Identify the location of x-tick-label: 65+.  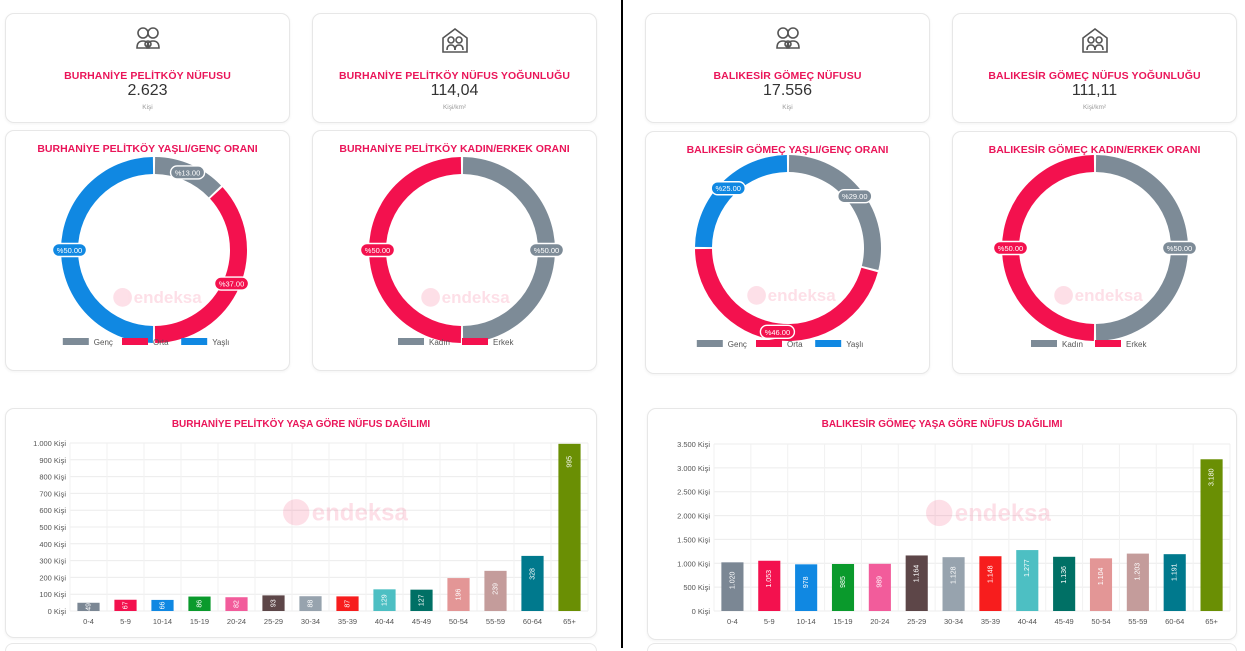
(569, 621).